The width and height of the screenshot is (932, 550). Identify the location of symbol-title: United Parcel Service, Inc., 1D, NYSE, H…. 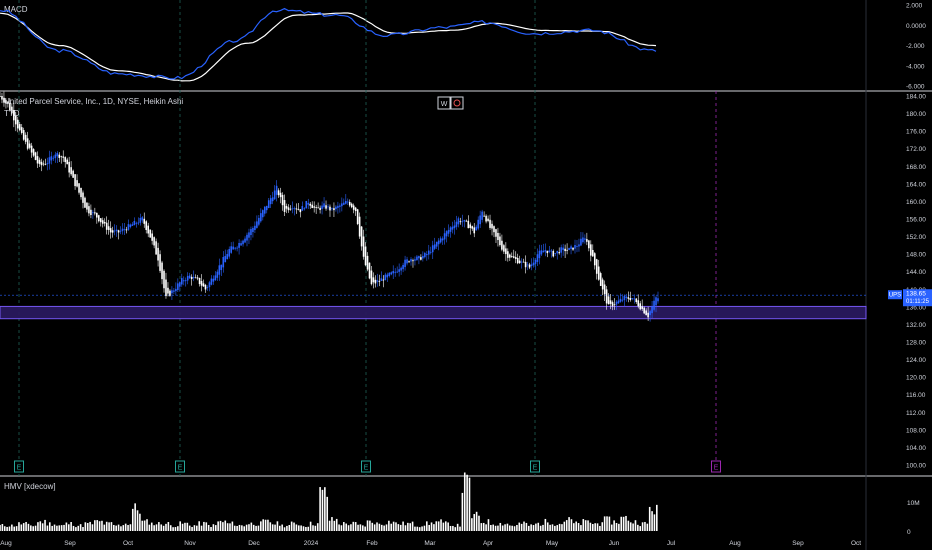
(93, 101).